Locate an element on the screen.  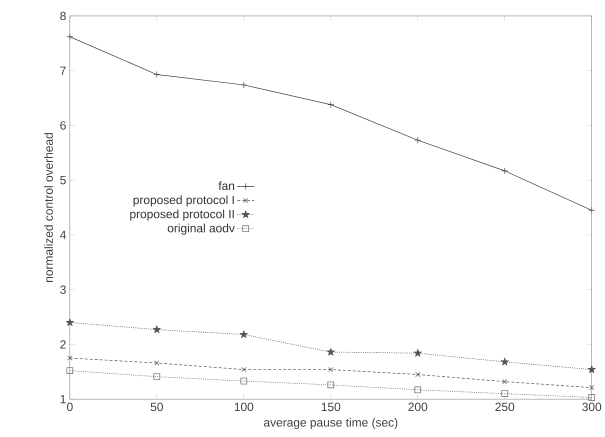
y-tick-label: 3 is located at coordinates (63, 289).